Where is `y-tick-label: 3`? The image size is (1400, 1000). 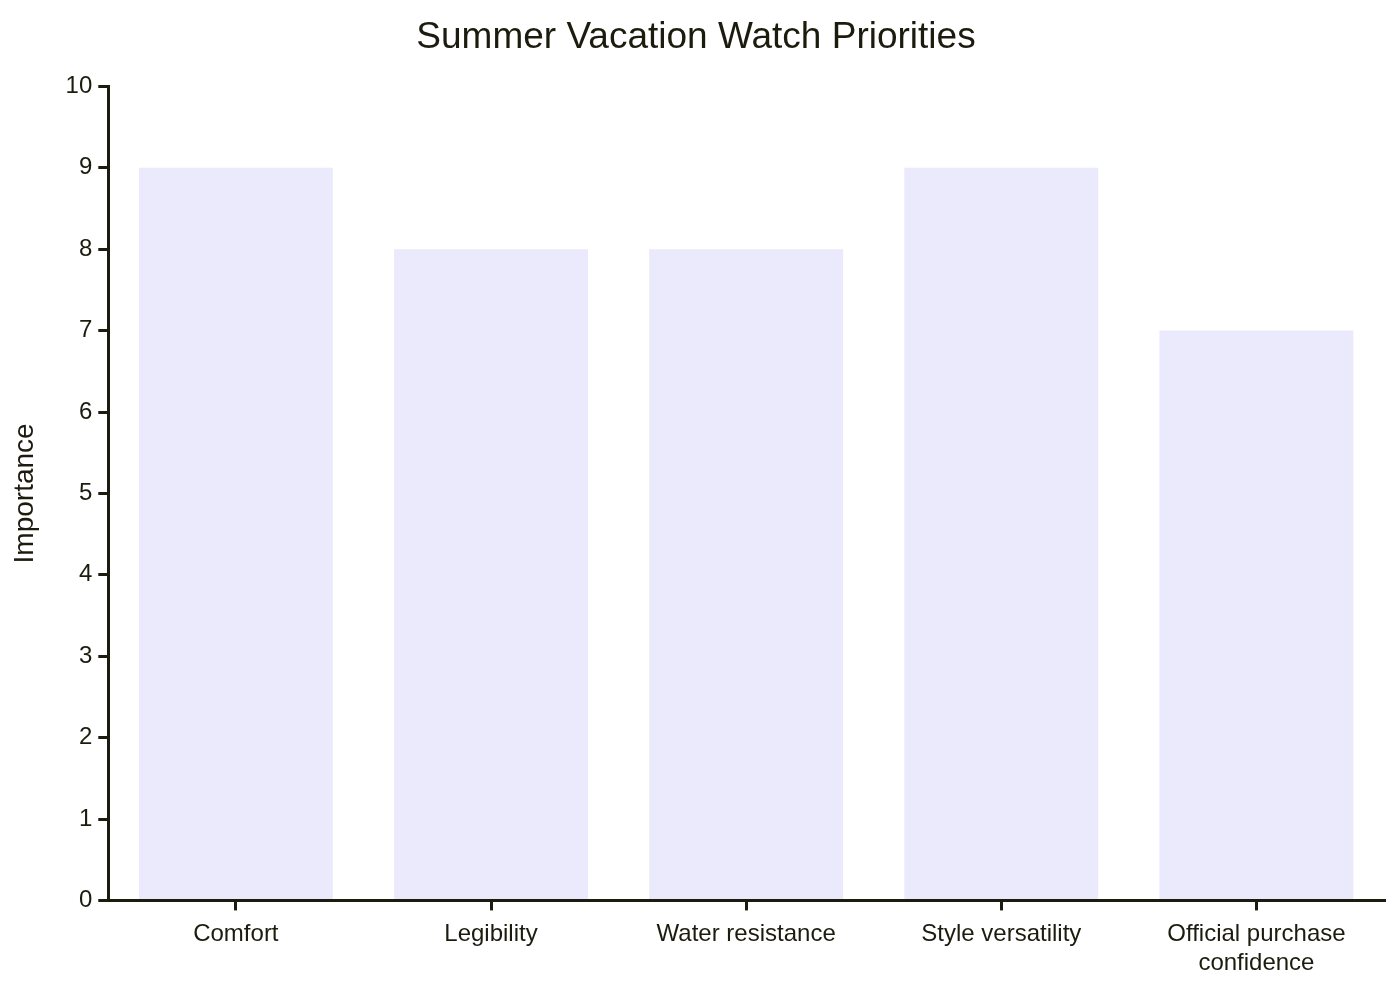 y-tick-label: 3 is located at coordinates (85, 654).